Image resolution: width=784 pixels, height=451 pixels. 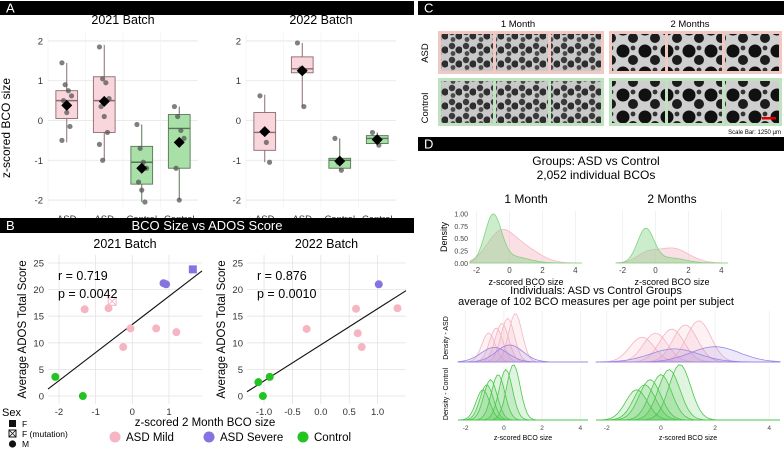 I want to click on x-tick-label: 4, so click(x=721, y=270).